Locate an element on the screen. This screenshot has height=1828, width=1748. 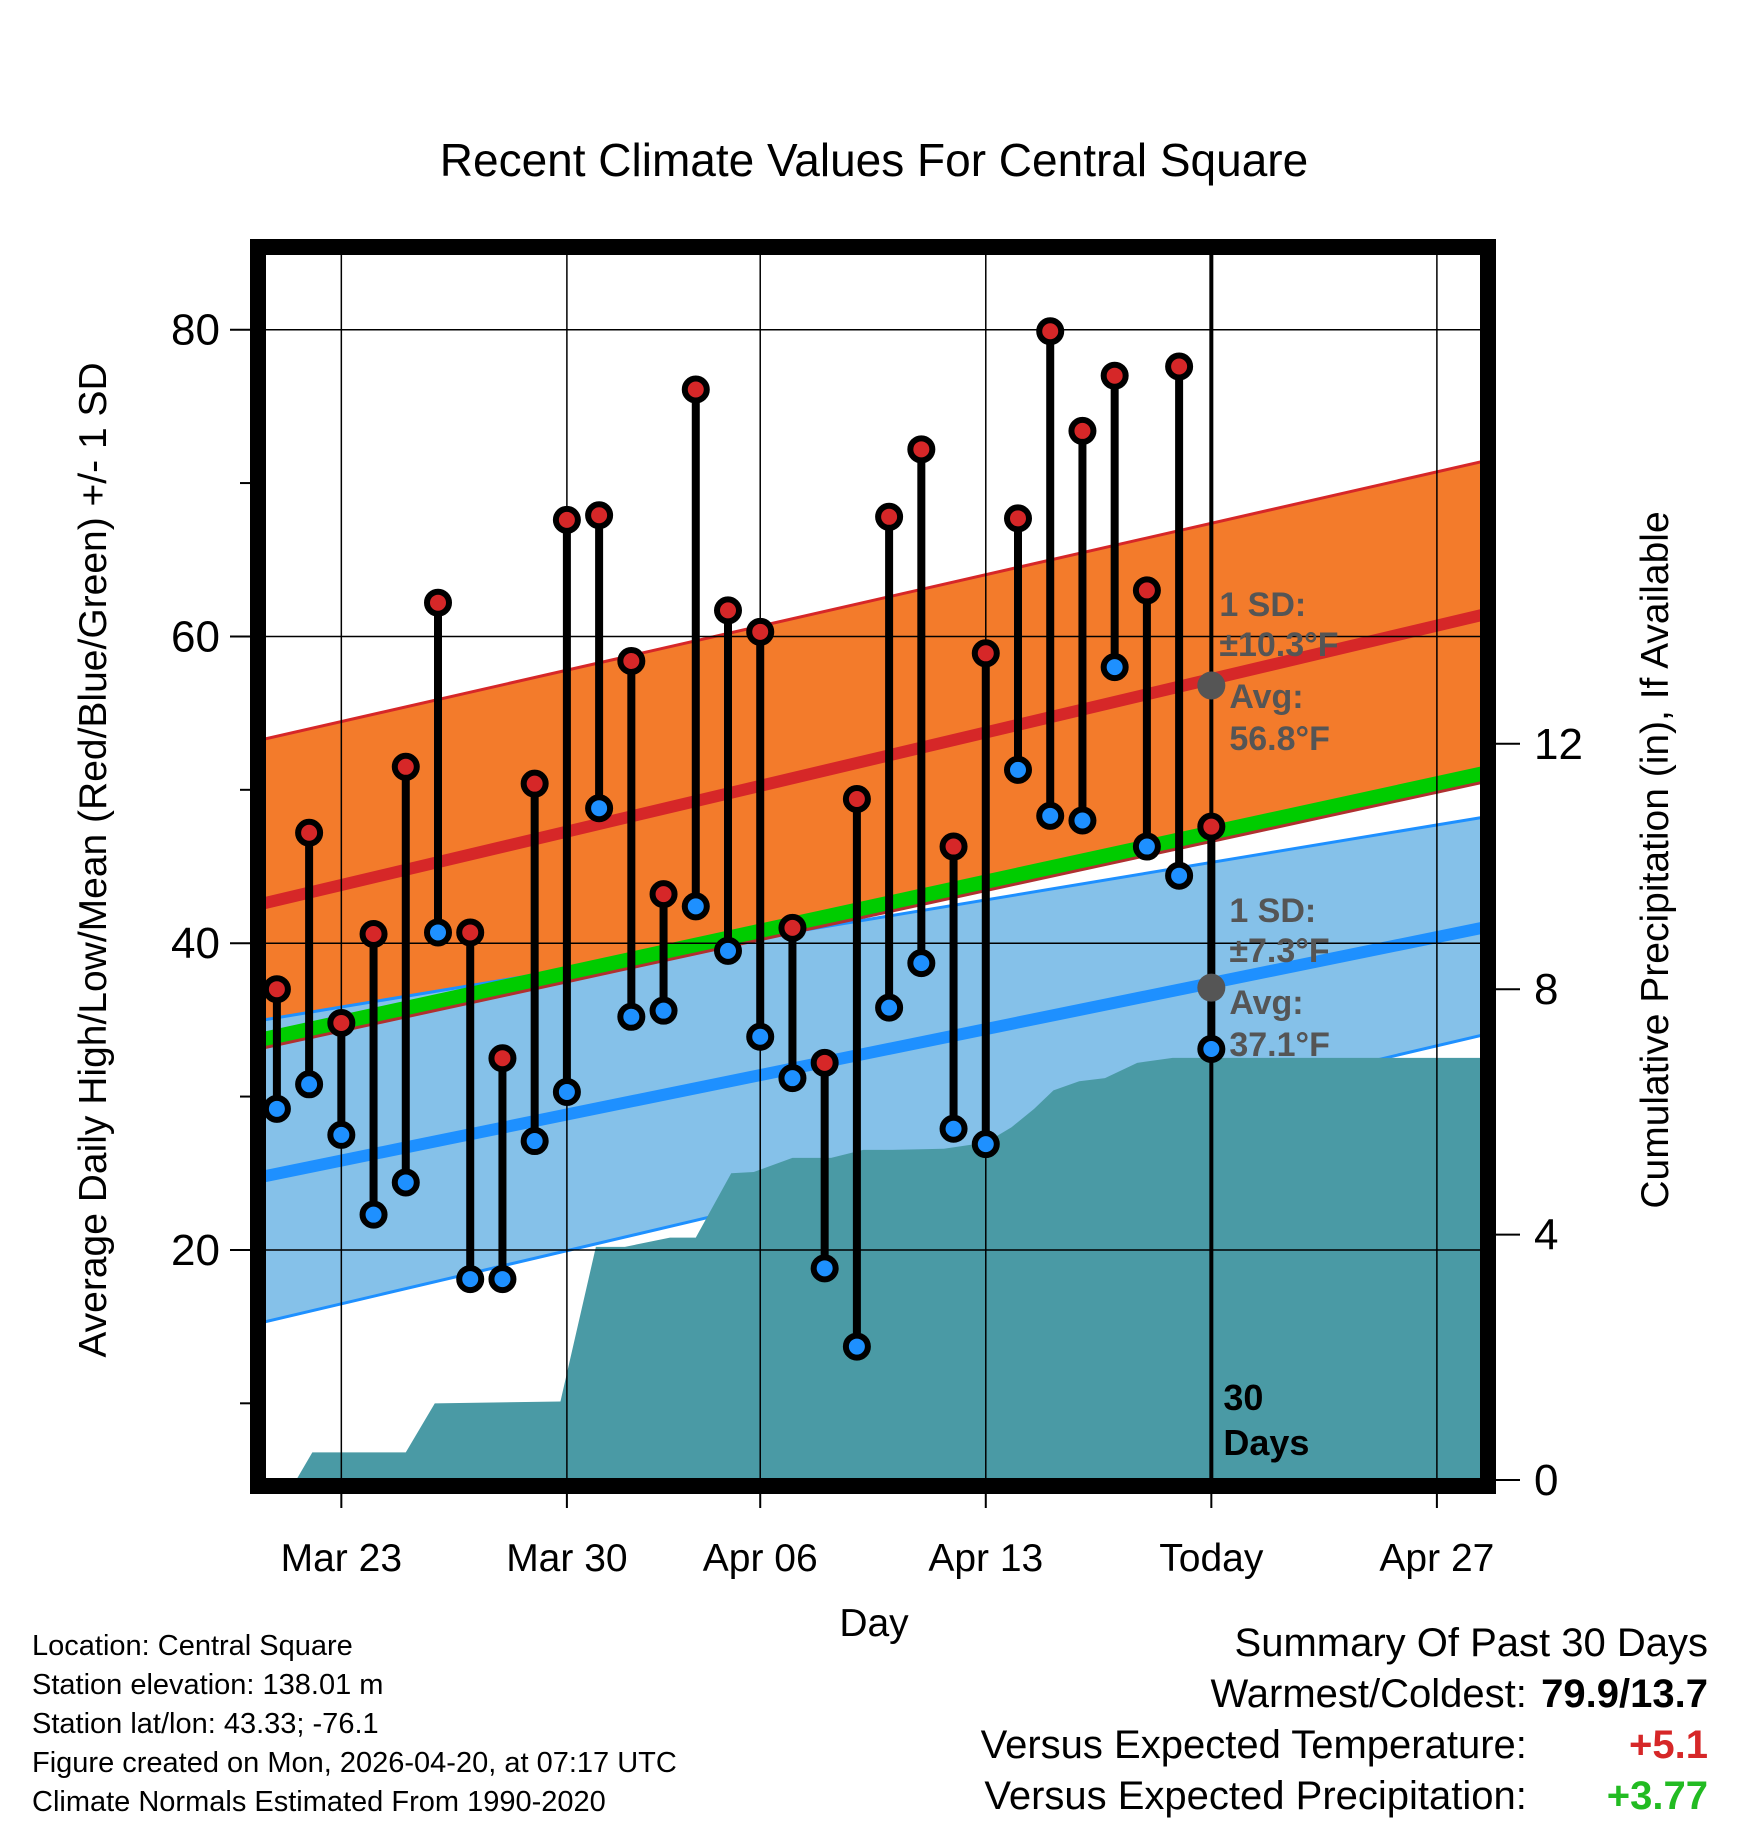
y2-tick-label: 12 is located at coordinates (1558, 744).